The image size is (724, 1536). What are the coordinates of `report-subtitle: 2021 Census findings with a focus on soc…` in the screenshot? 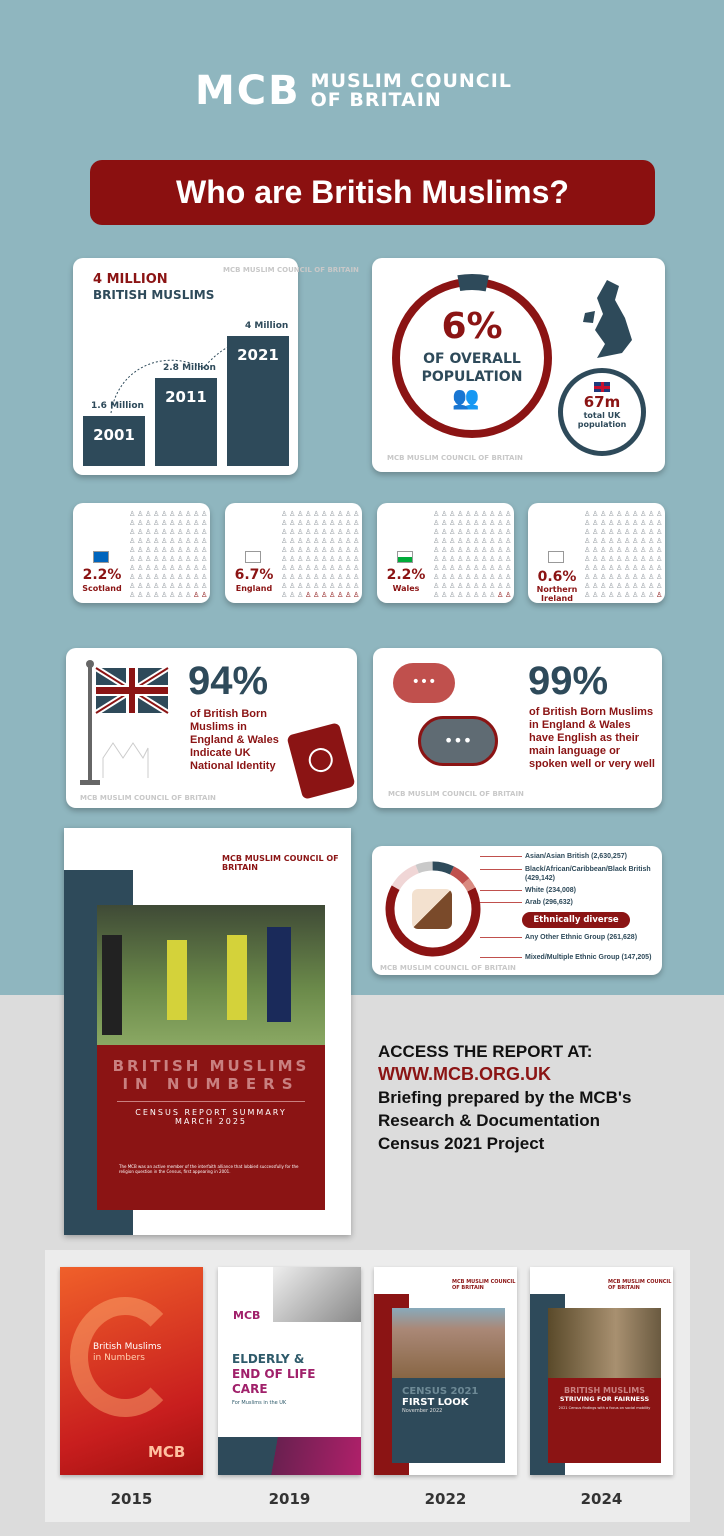 It's located at (604, 1408).